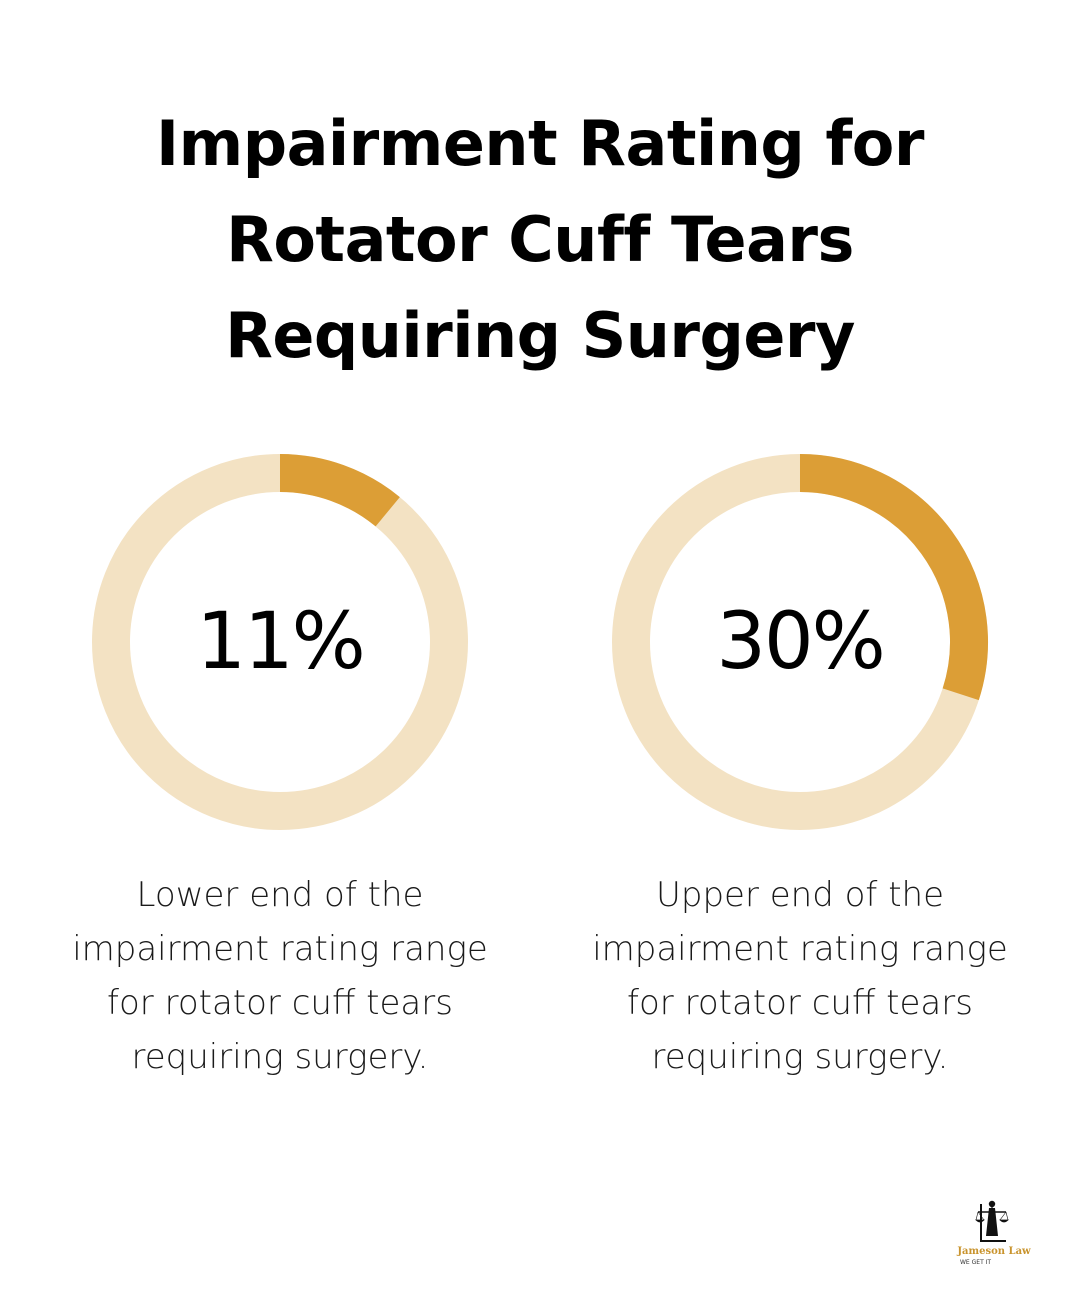 The image size is (1080, 1316). I want to click on percent-value: 30%, so click(800, 642).